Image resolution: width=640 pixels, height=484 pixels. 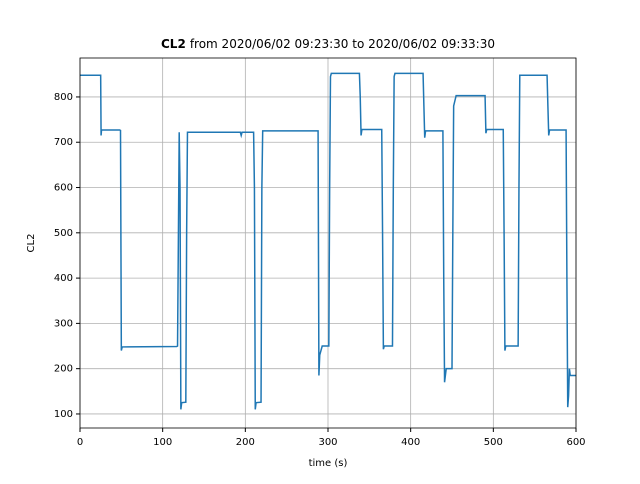 What do you see at coordinates (328, 463) in the screenshot?
I see `x-axis-label: time (s)` at bounding box center [328, 463].